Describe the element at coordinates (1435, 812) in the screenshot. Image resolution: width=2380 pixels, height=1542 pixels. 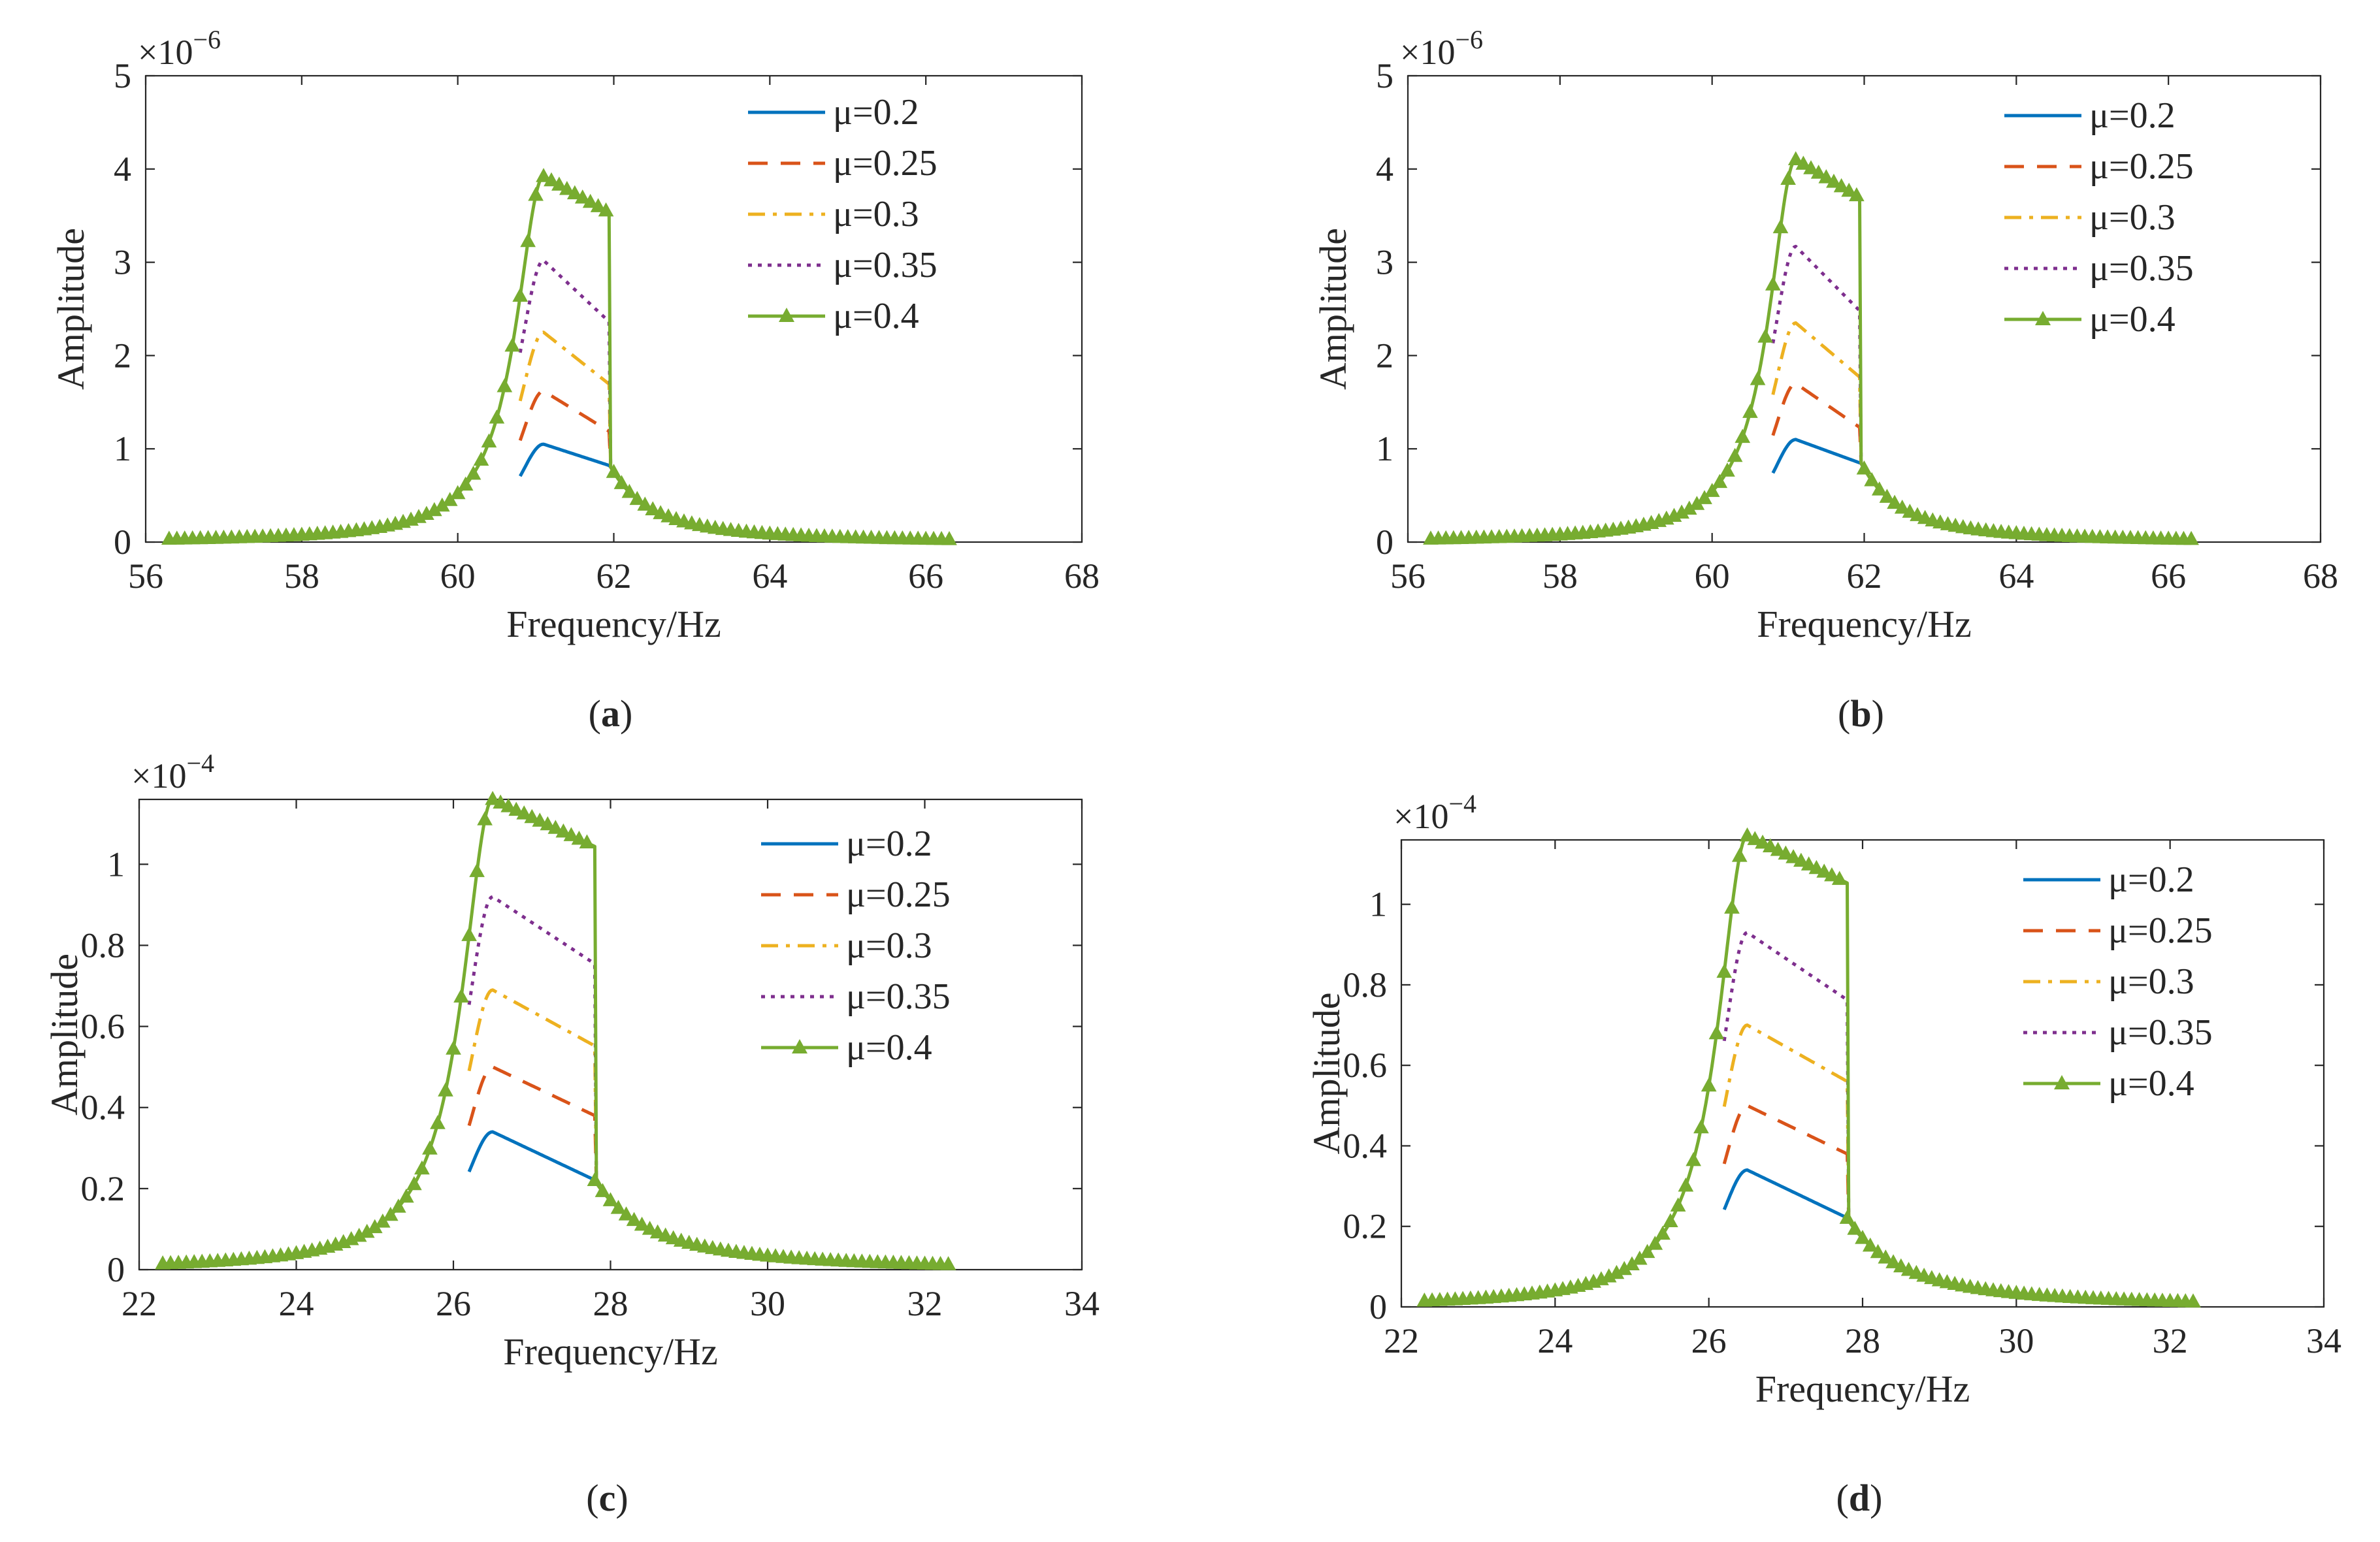
I see `y-exponent-label: ×10⁻⁴` at that location.